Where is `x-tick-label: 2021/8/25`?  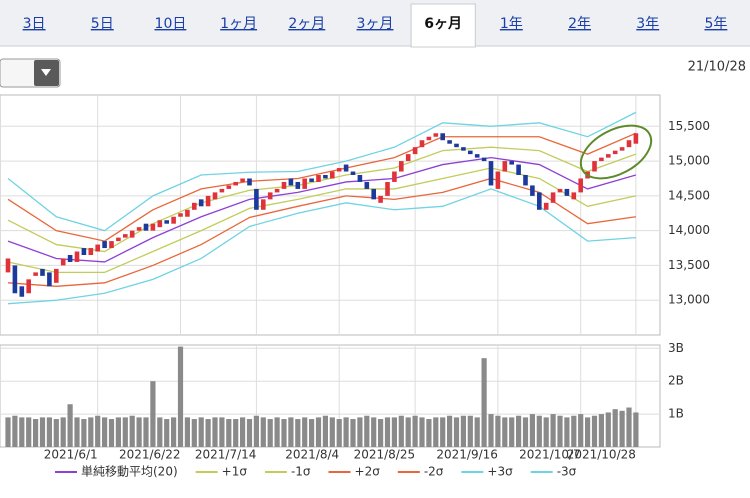
x-tick-label: 2021/8/25 is located at coordinates (385, 455).